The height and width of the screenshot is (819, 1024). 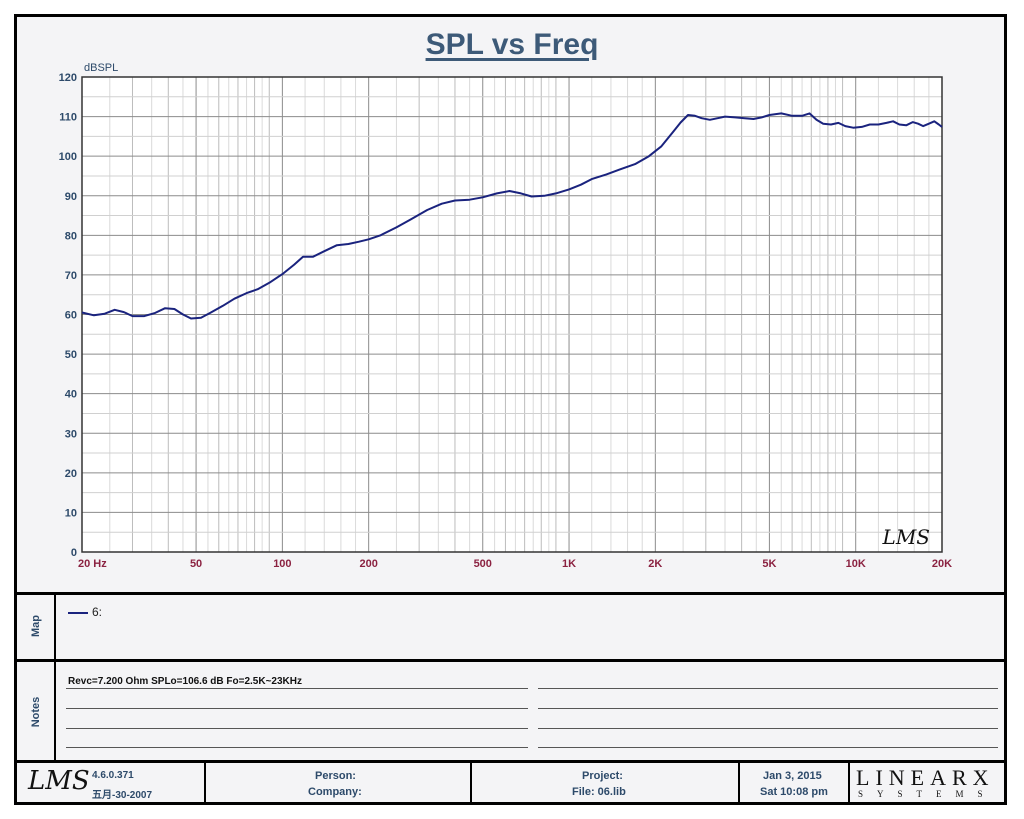 What do you see at coordinates (794, 792) in the screenshot?
I see `time-text: Sat 10:08 pm` at bounding box center [794, 792].